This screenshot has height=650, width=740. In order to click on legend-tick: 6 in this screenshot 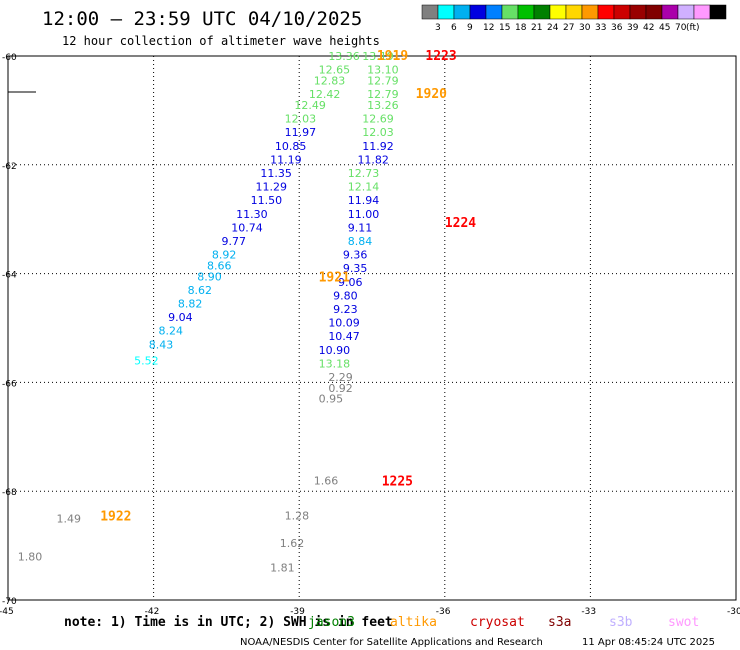, I will do `click(454, 28)`.